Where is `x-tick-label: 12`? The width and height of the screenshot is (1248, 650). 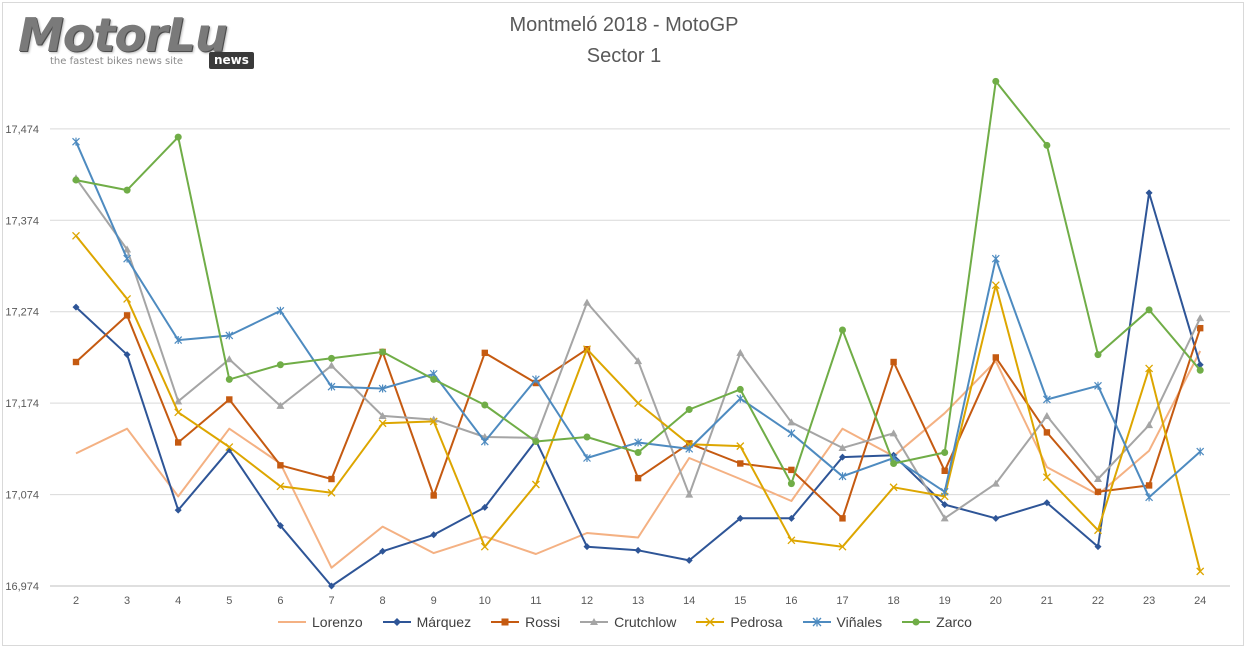
x-tick-label: 12 is located at coordinates (587, 601).